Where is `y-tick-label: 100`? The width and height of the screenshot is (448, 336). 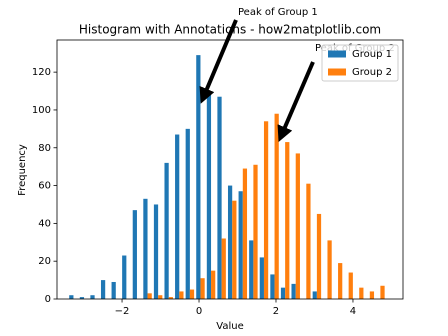 y-tick-label: 100 is located at coordinates (41, 110).